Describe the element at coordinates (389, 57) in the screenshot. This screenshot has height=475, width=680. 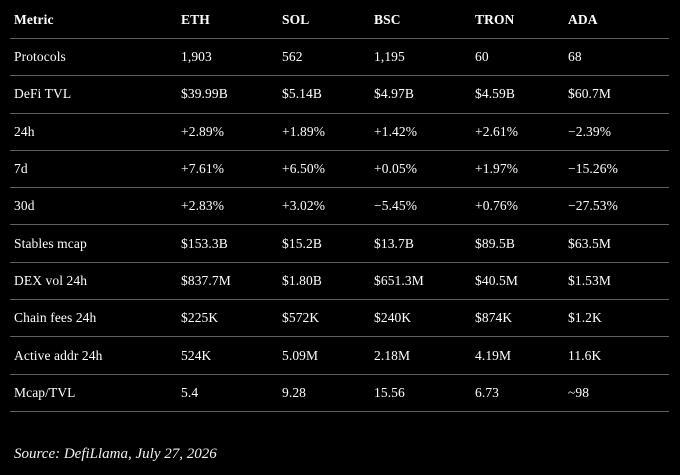
I see `table-cell: 1,195` at that location.